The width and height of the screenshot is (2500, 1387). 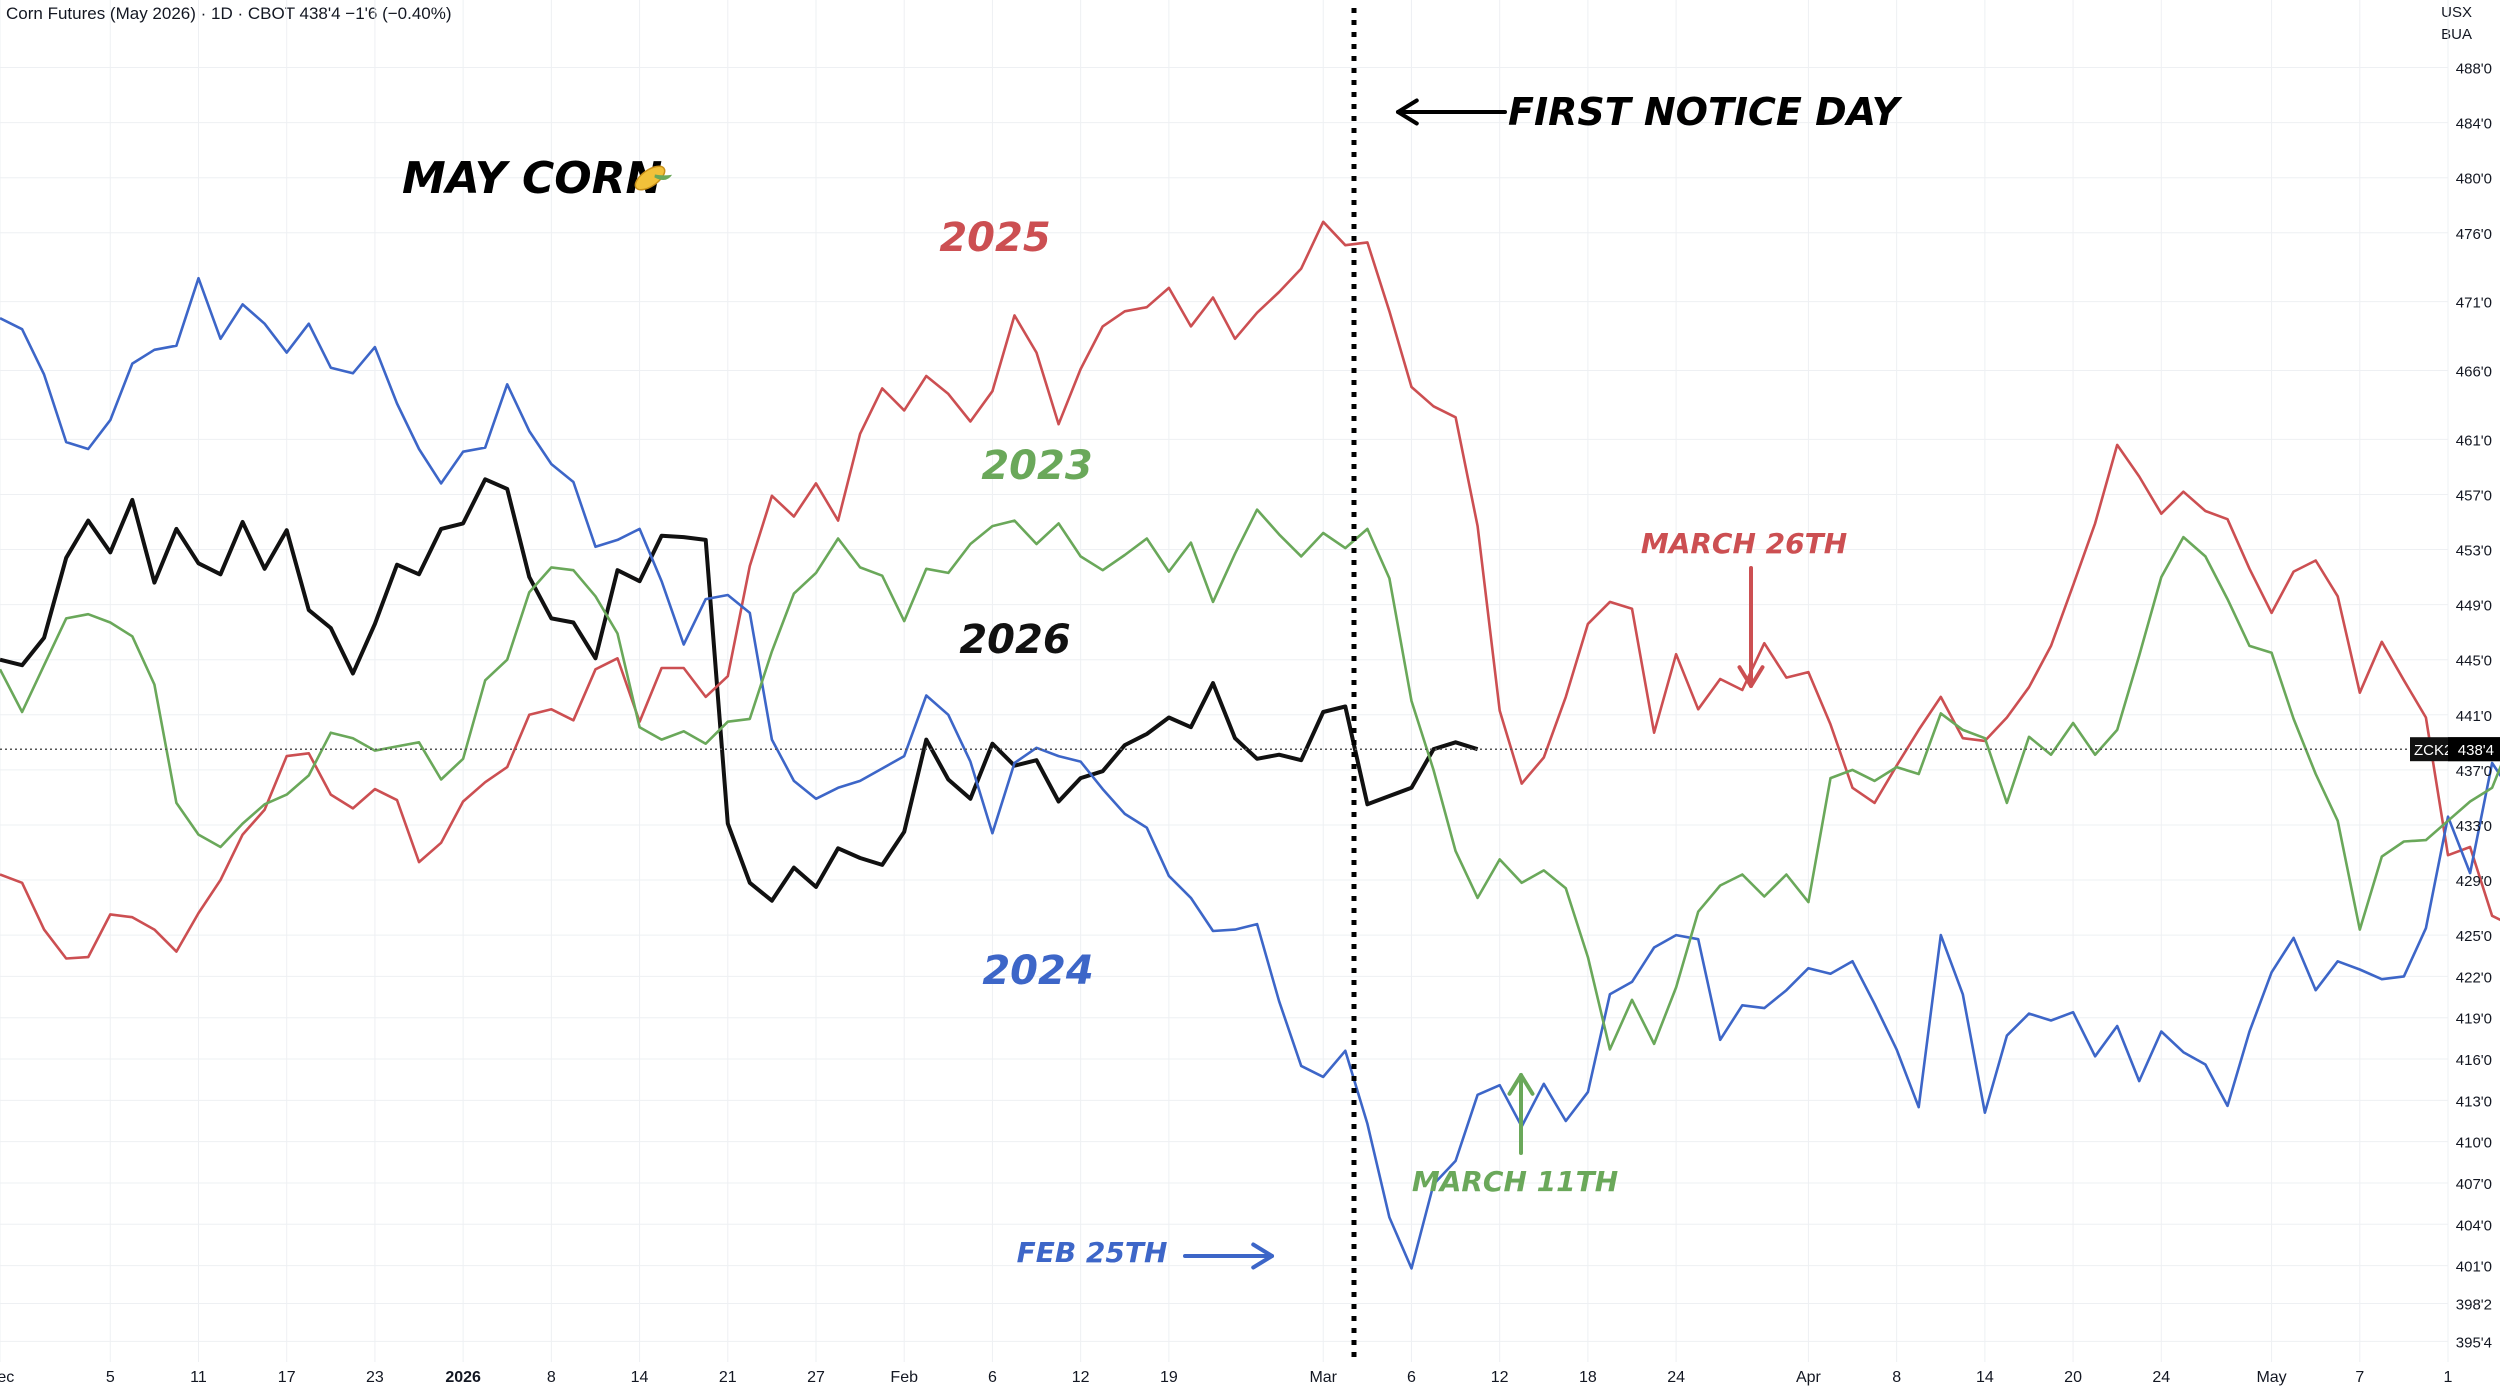 I want to click on x-tick-label: May, so click(x=2271, y=1377).